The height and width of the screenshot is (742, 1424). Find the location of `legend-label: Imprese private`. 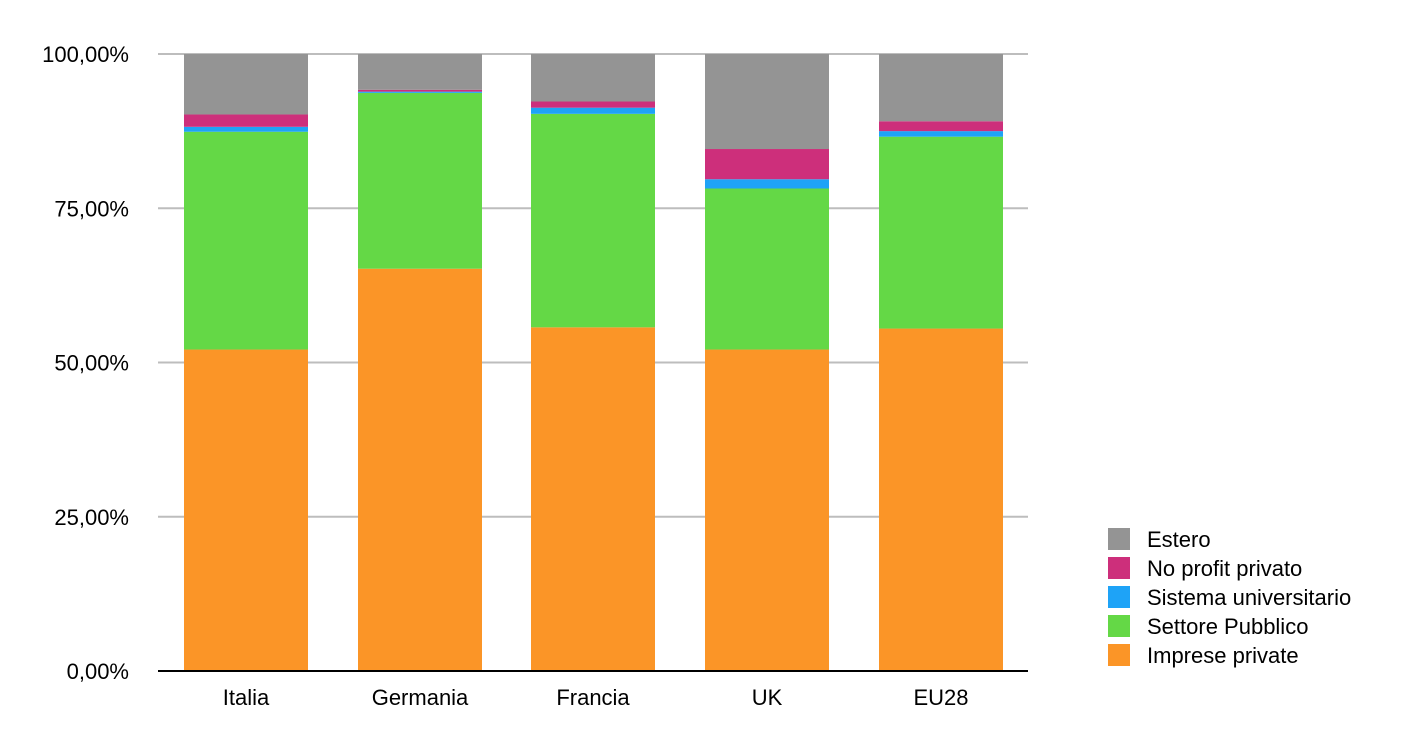

legend-label: Imprese private is located at coordinates (1223, 655).